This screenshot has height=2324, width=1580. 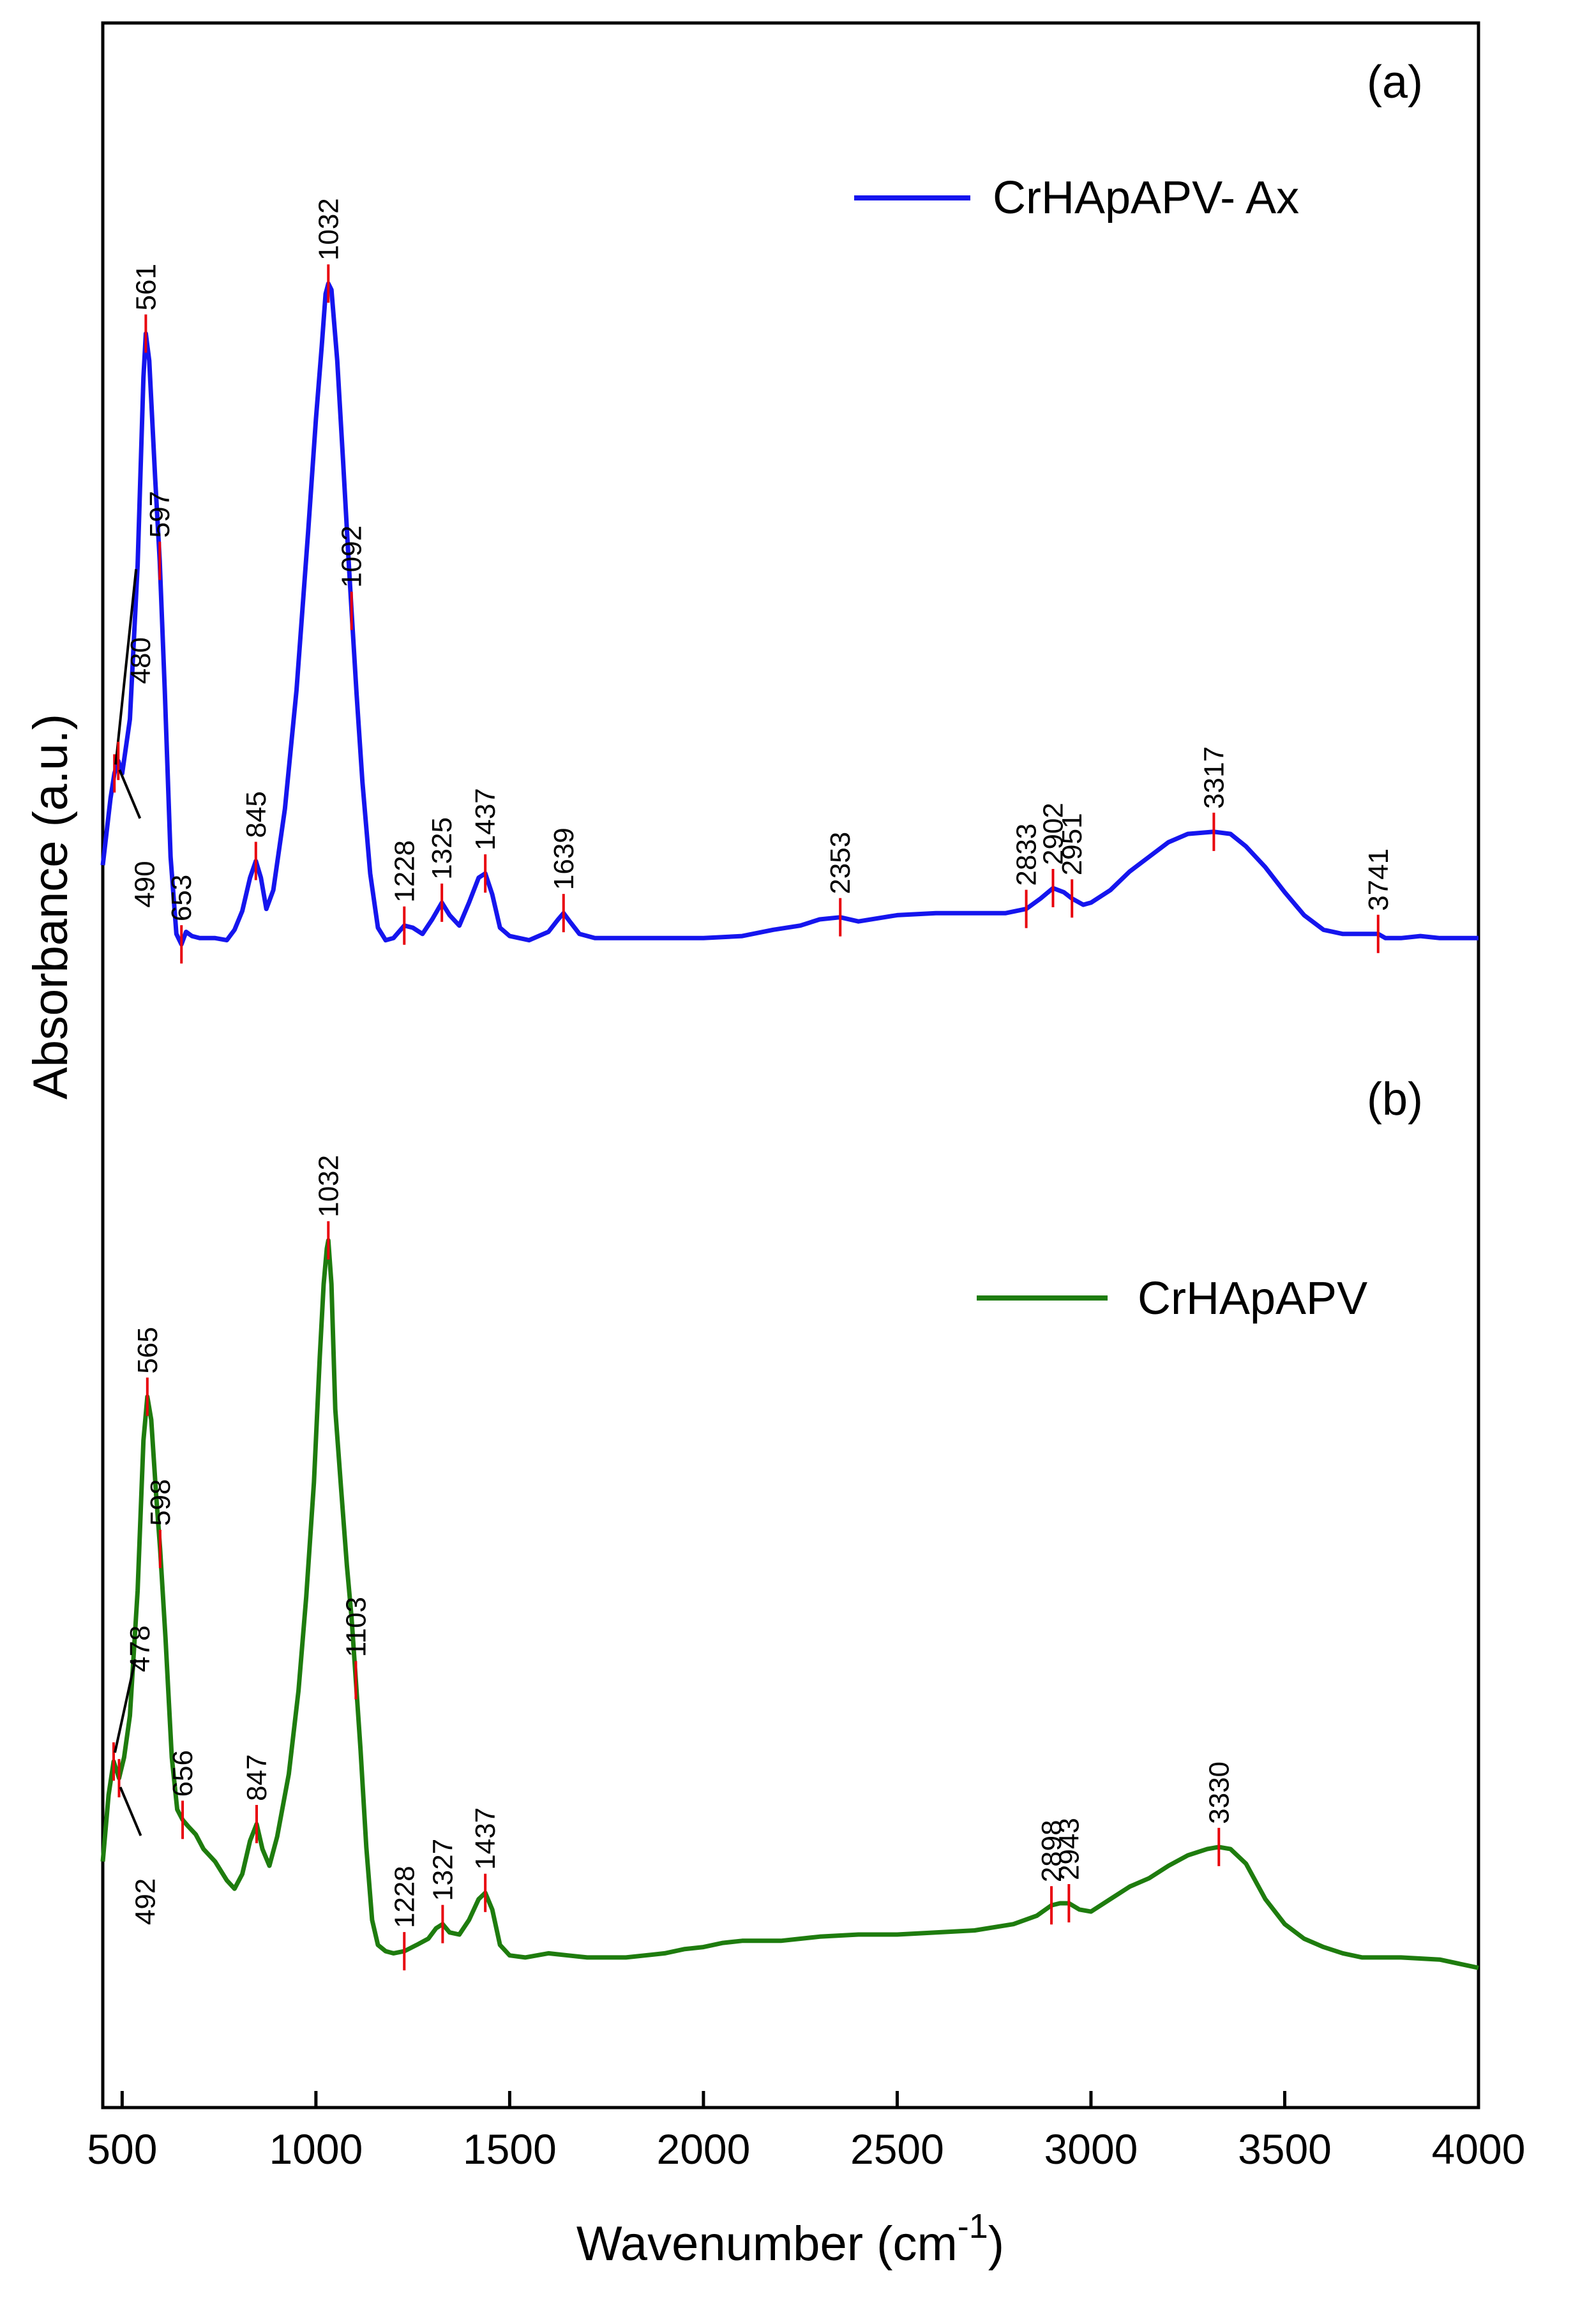 I want to click on x-tick-label: 3000, so click(x=1091, y=2149).